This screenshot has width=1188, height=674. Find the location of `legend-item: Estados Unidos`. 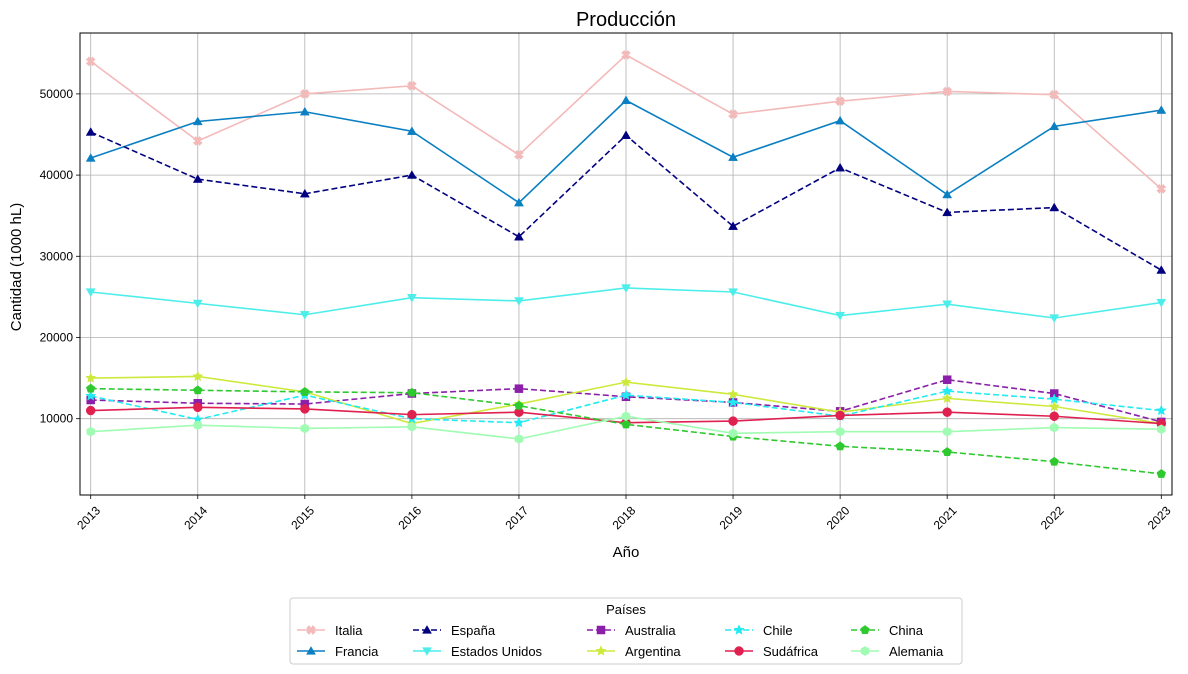

legend-item: Estados Unidos is located at coordinates (478, 651).